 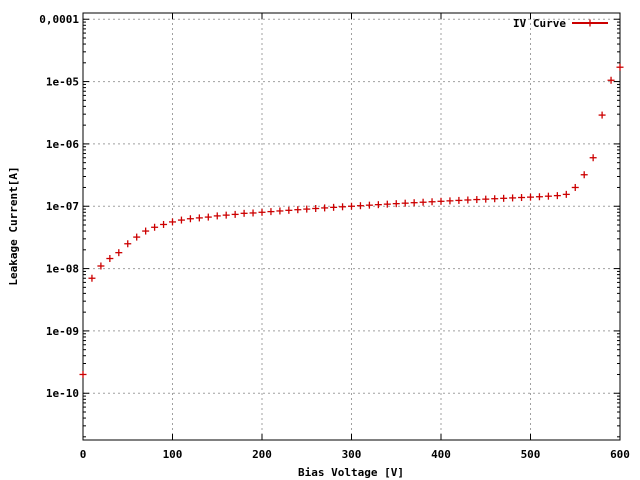 What do you see at coordinates (62, 331) in the screenshot?
I see `y-tick-label: 1e-09` at bounding box center [62, 331].